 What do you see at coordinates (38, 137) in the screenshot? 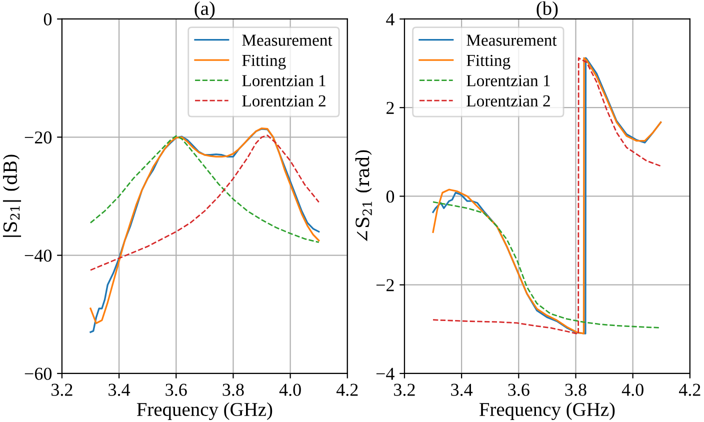
I see `y-tick-label: −20` at bounding box center [38, 137].